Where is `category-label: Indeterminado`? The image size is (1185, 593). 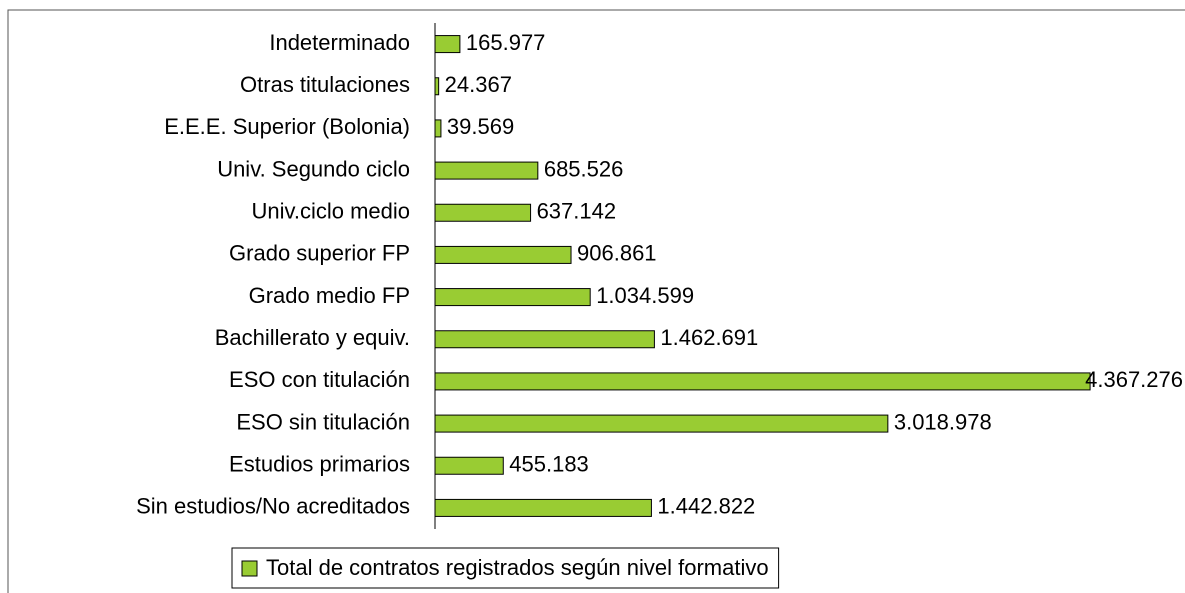 category-label: Indeterminado is located at coordinates (339, 42).